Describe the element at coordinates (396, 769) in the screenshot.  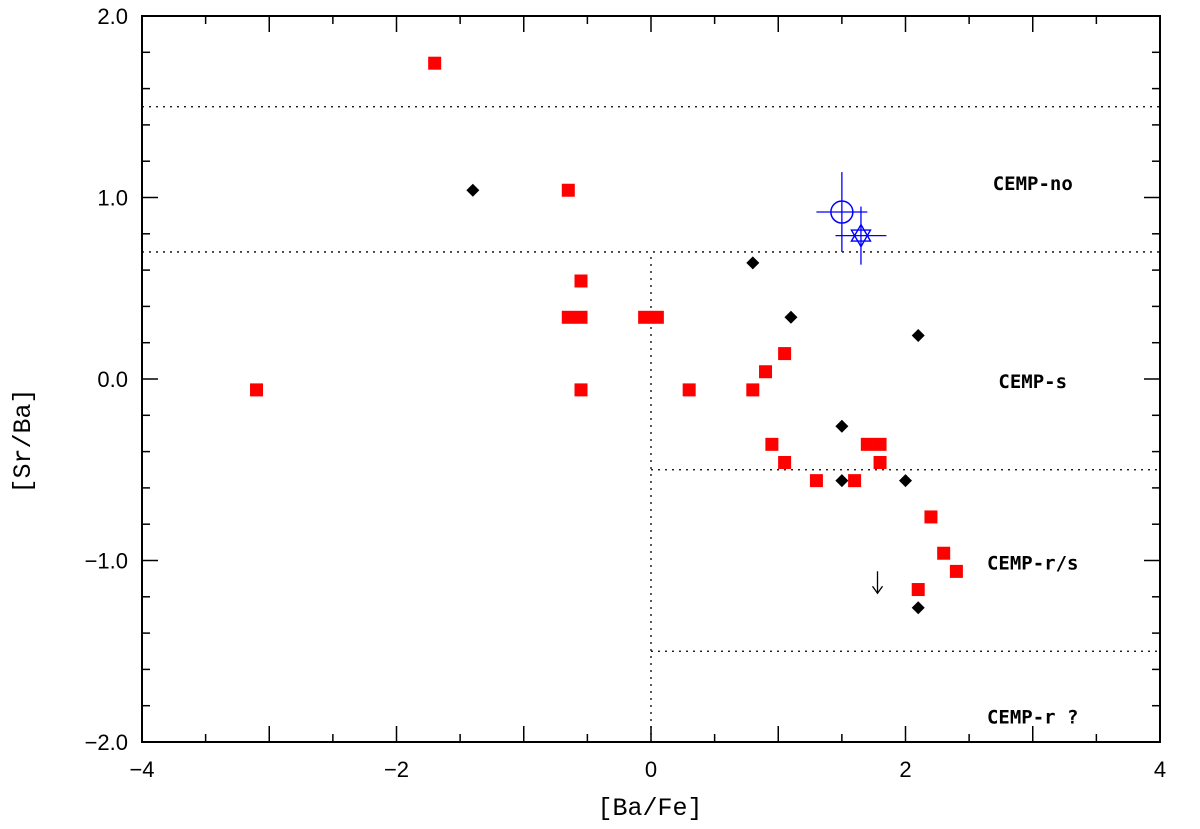
I see `x-tick-label: −2` at that location.